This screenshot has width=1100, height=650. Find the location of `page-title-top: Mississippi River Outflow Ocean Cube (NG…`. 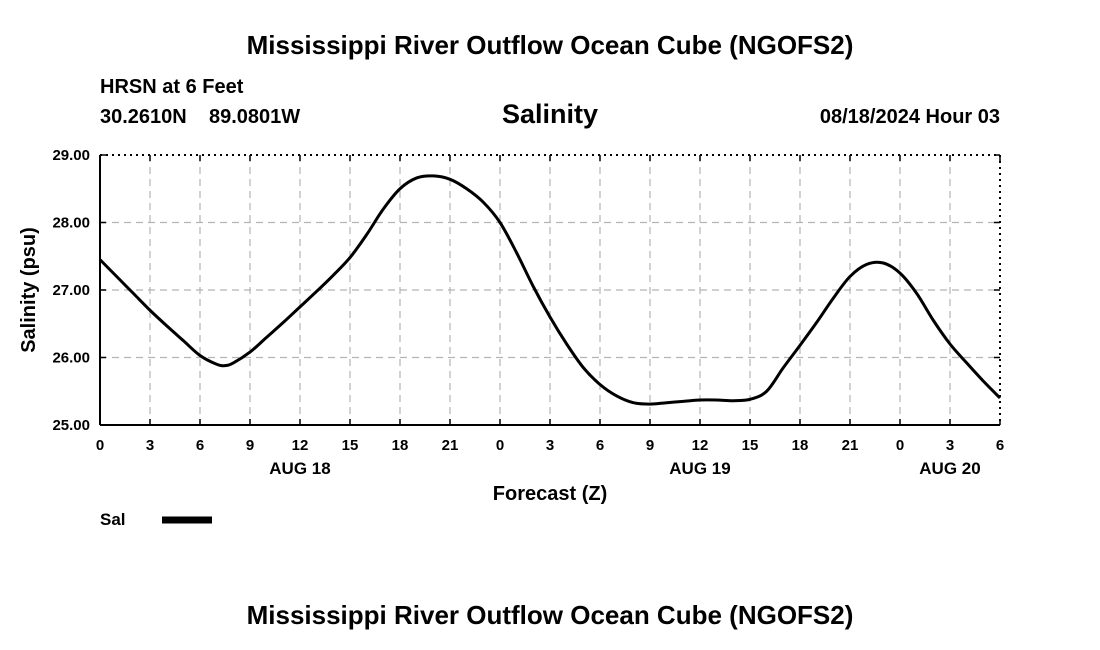

page-title-top: Mississippi River Outflow Ocean Cube (NG… is located at coordinates (550, 45).